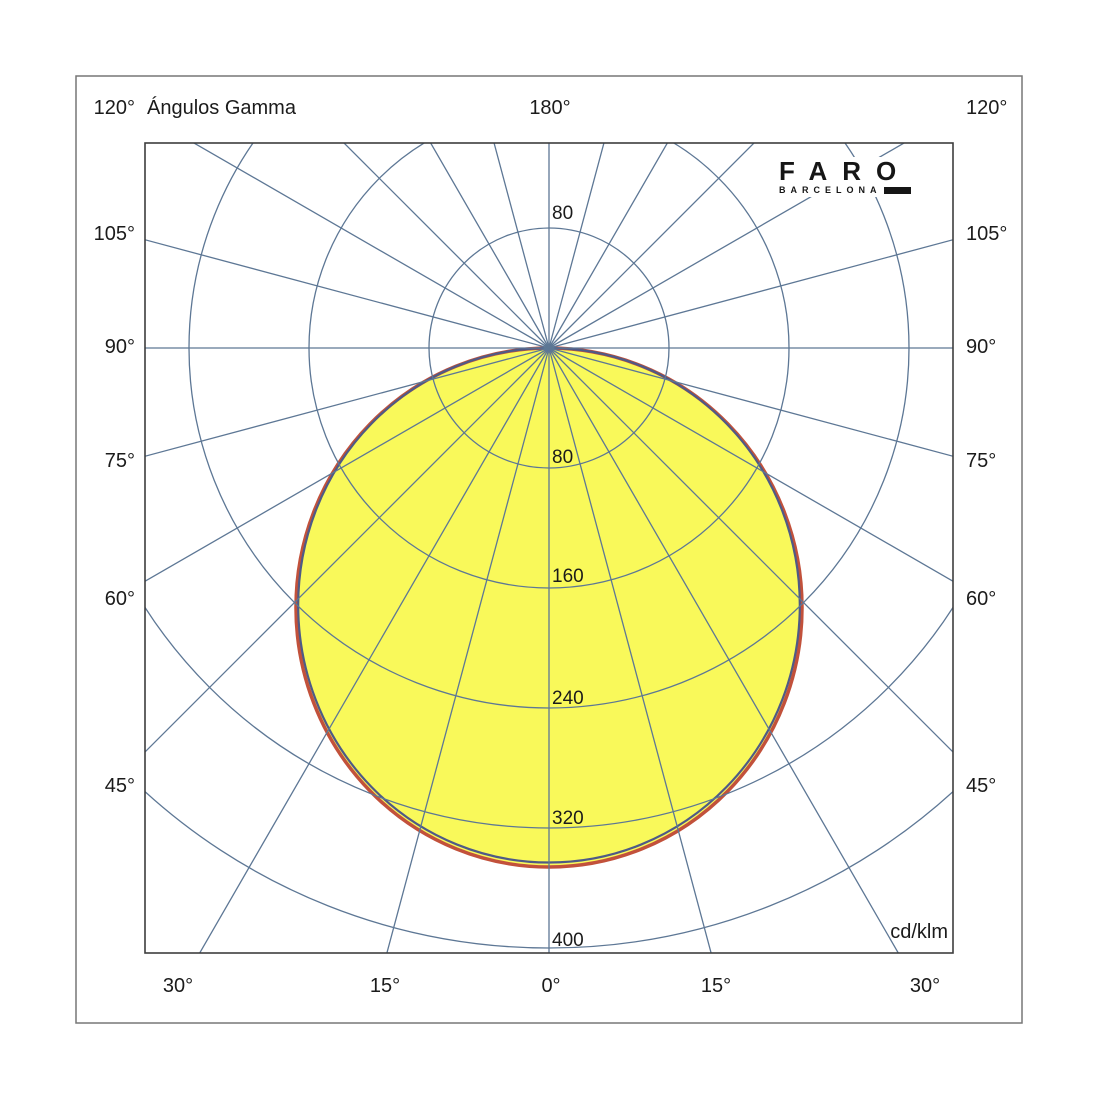  I want to click on gamma-label-left-45: 45°, so click(119, 786).